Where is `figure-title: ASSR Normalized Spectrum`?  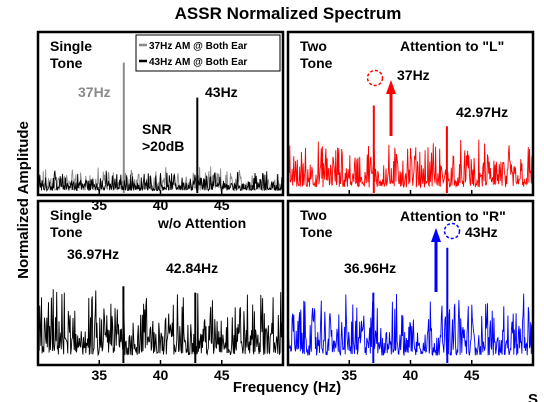
figure-title: ASSR Normalized Spectrum is located at coordinates (288, 13).